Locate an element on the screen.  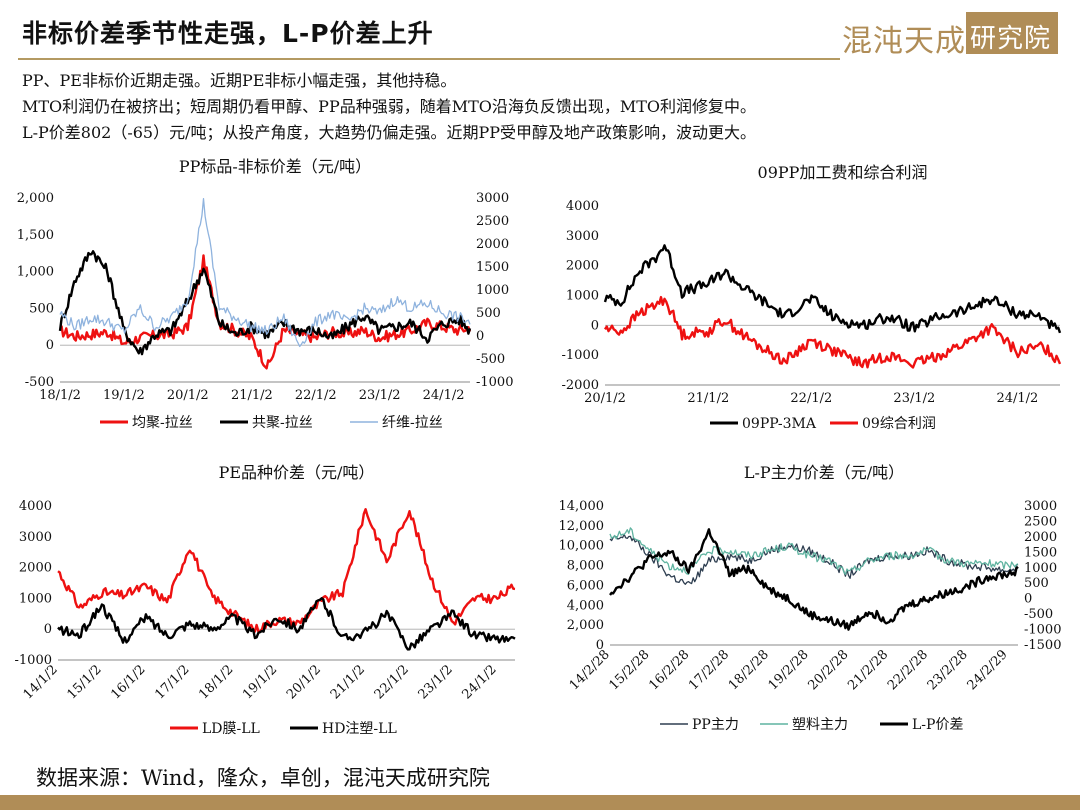
chart-title: L-P主力价差（元/吨） is located at coordinates (824, 472).